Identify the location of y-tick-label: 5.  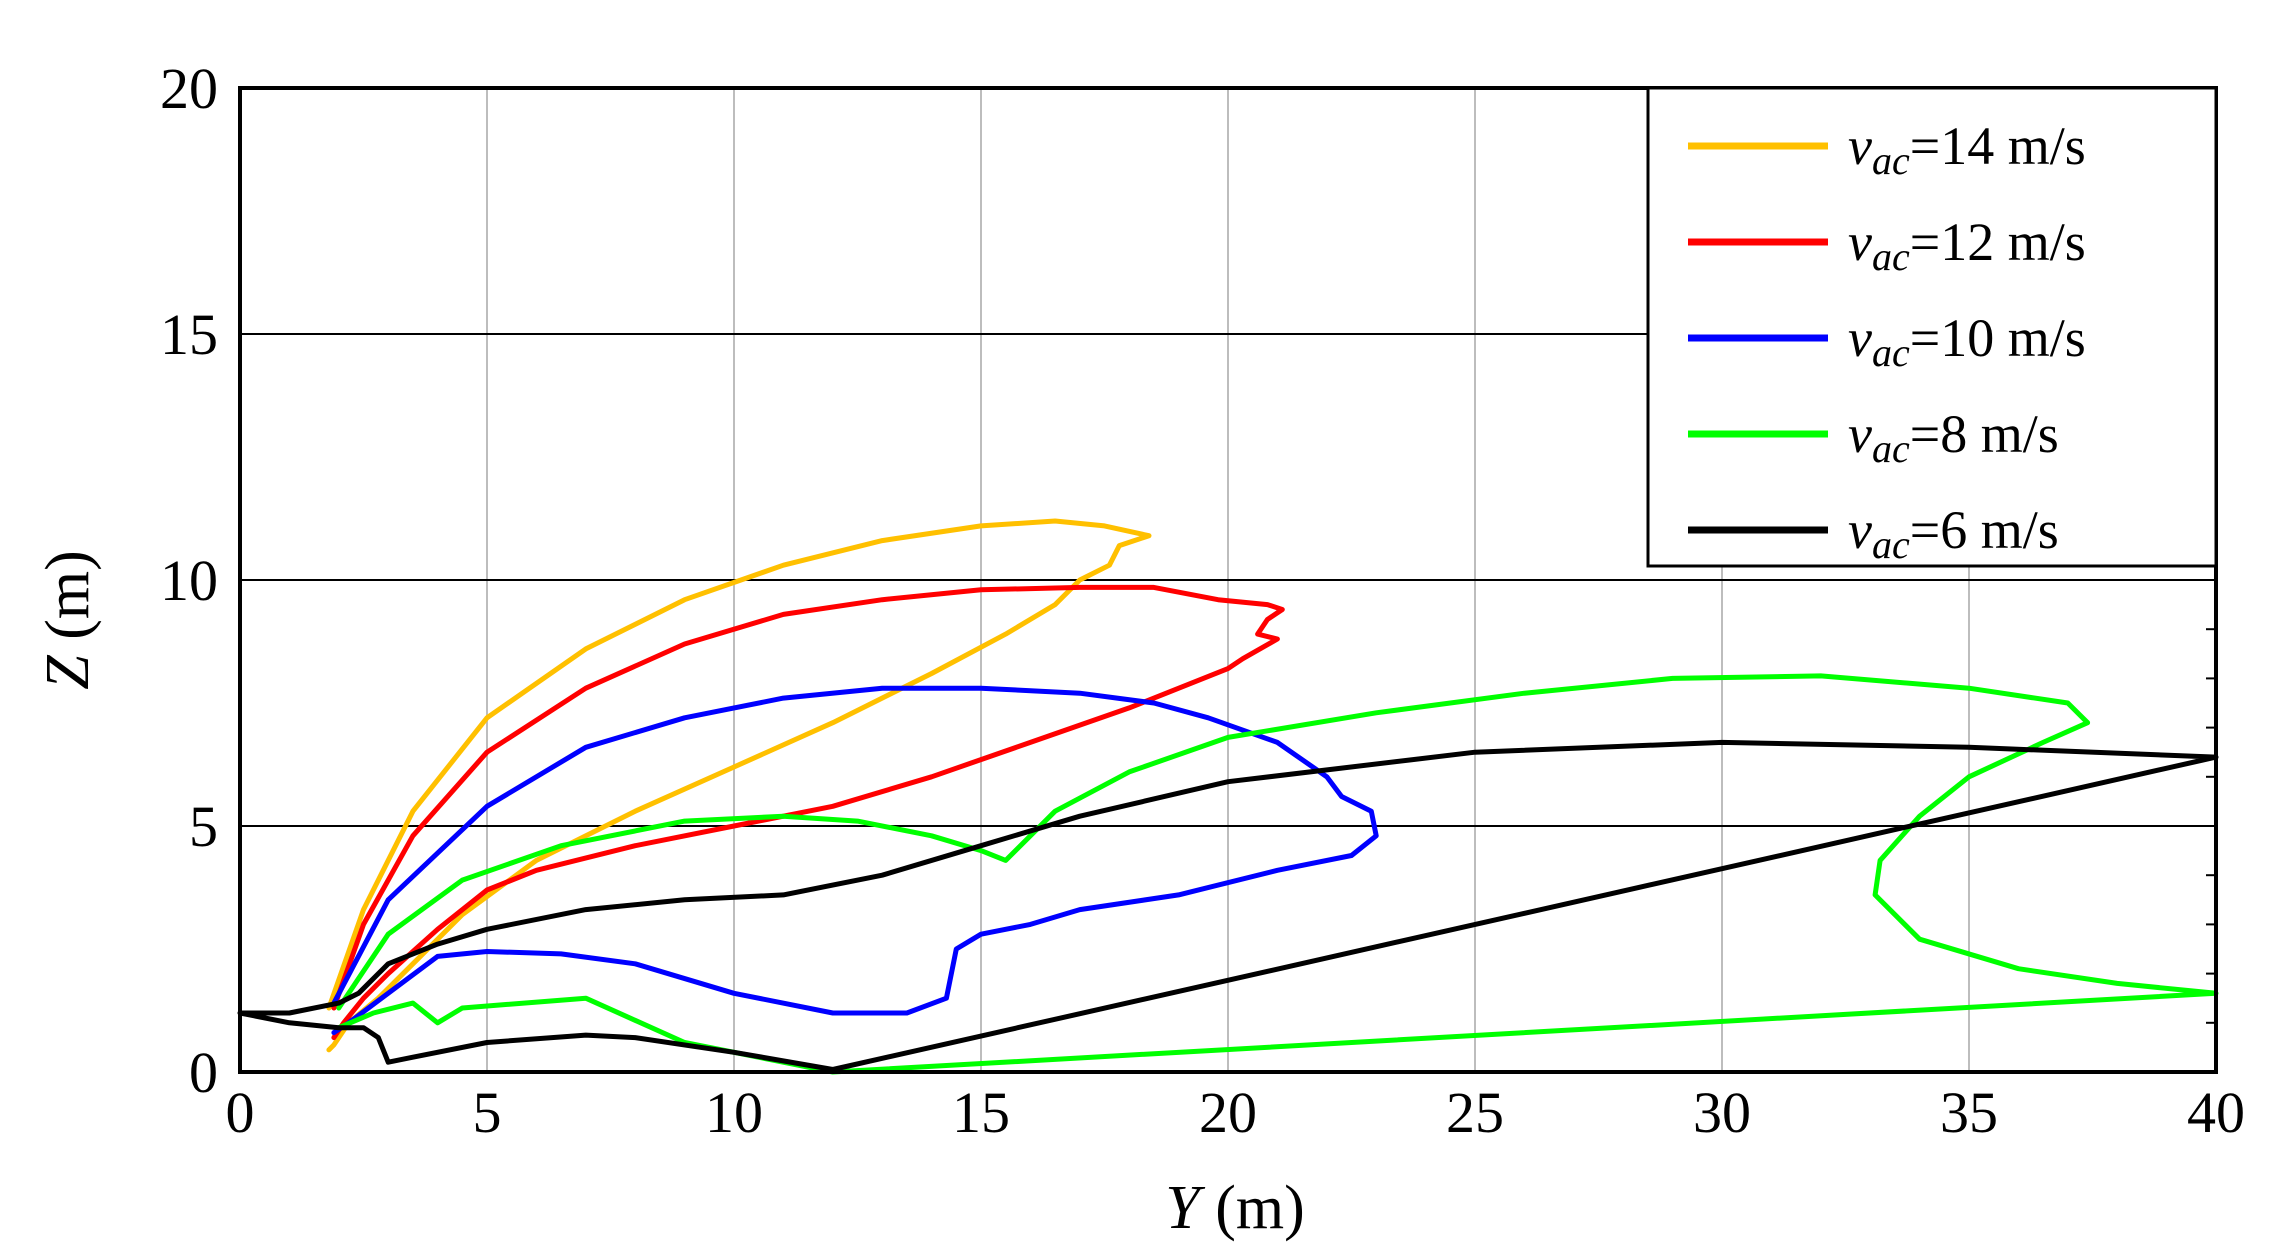
(203, 826).